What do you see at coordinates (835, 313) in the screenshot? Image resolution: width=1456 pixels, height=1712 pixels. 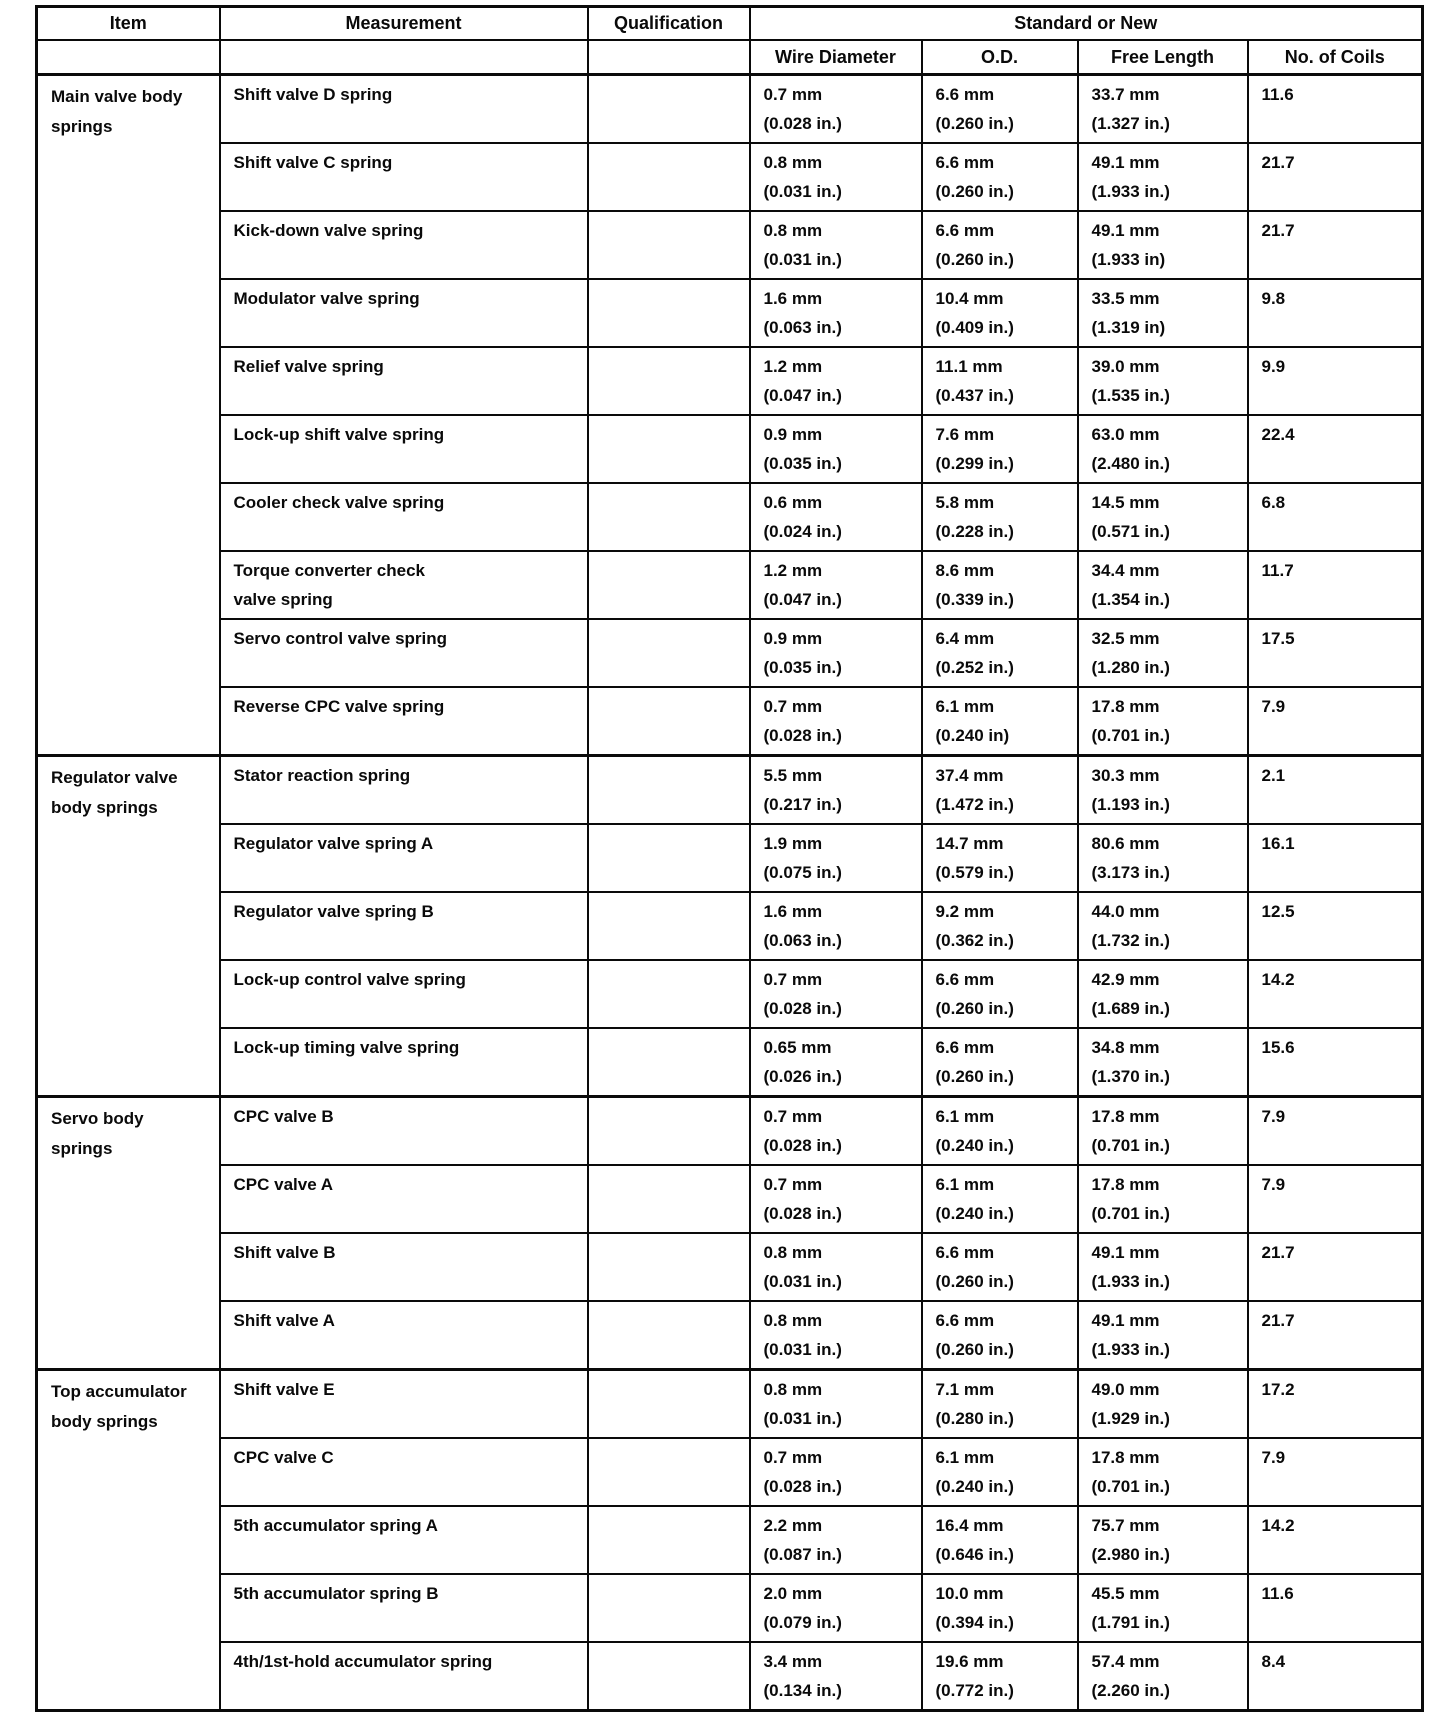 I see `wire-diameter-cell: 1.6 mm (0.063 in.)` at bounding box center [835, 313].